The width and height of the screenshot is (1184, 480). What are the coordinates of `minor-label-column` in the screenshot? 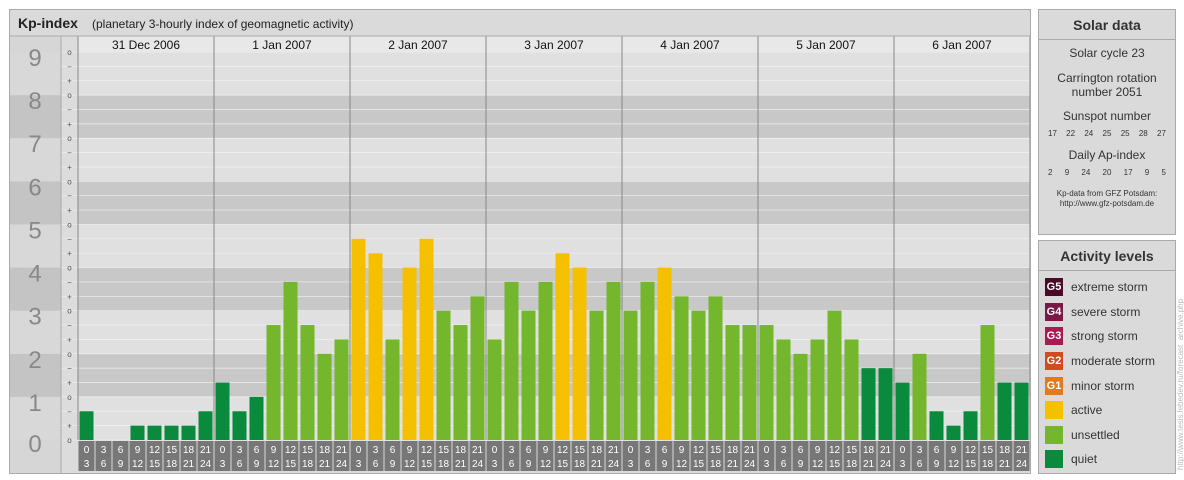 It's located at (69, 254).